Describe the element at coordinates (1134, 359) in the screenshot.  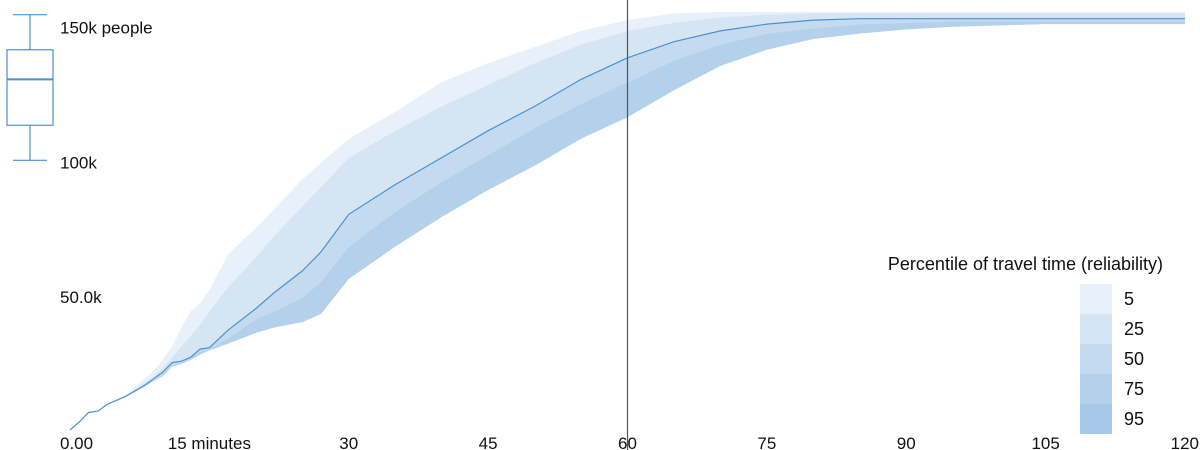
I see `legend-label-50: 50` at that location.